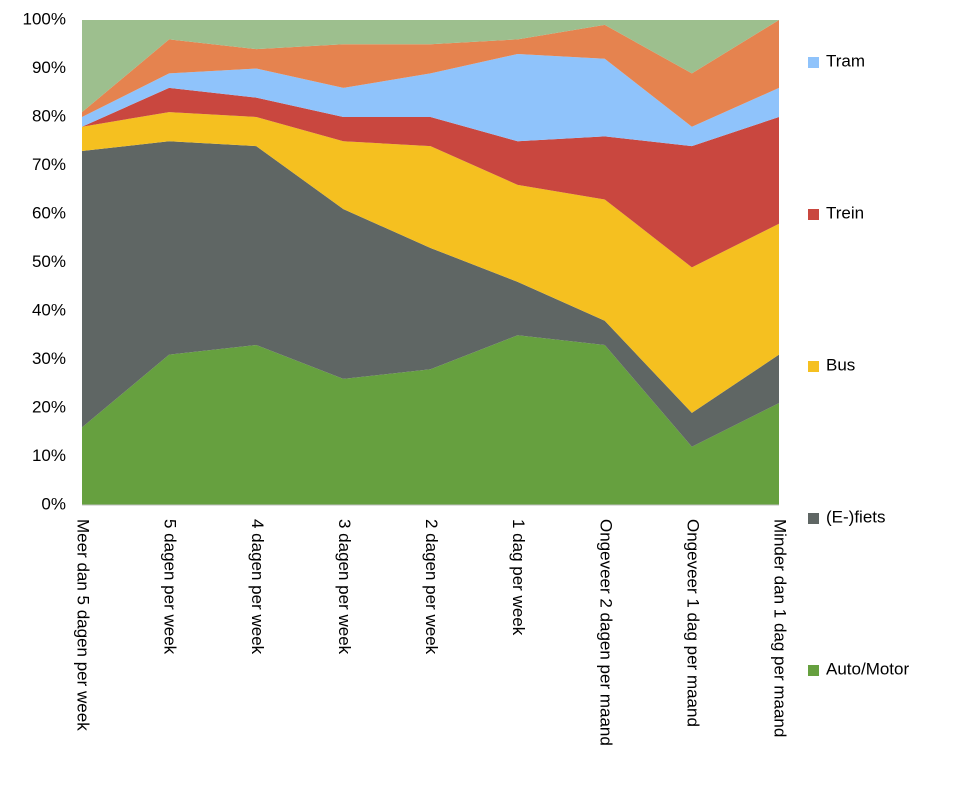 The width and height of the screenshot is (958, 805). Describe the element at coordinates (49, 406) in the screenshot. I see `y-tick-label: 20%` at that location.